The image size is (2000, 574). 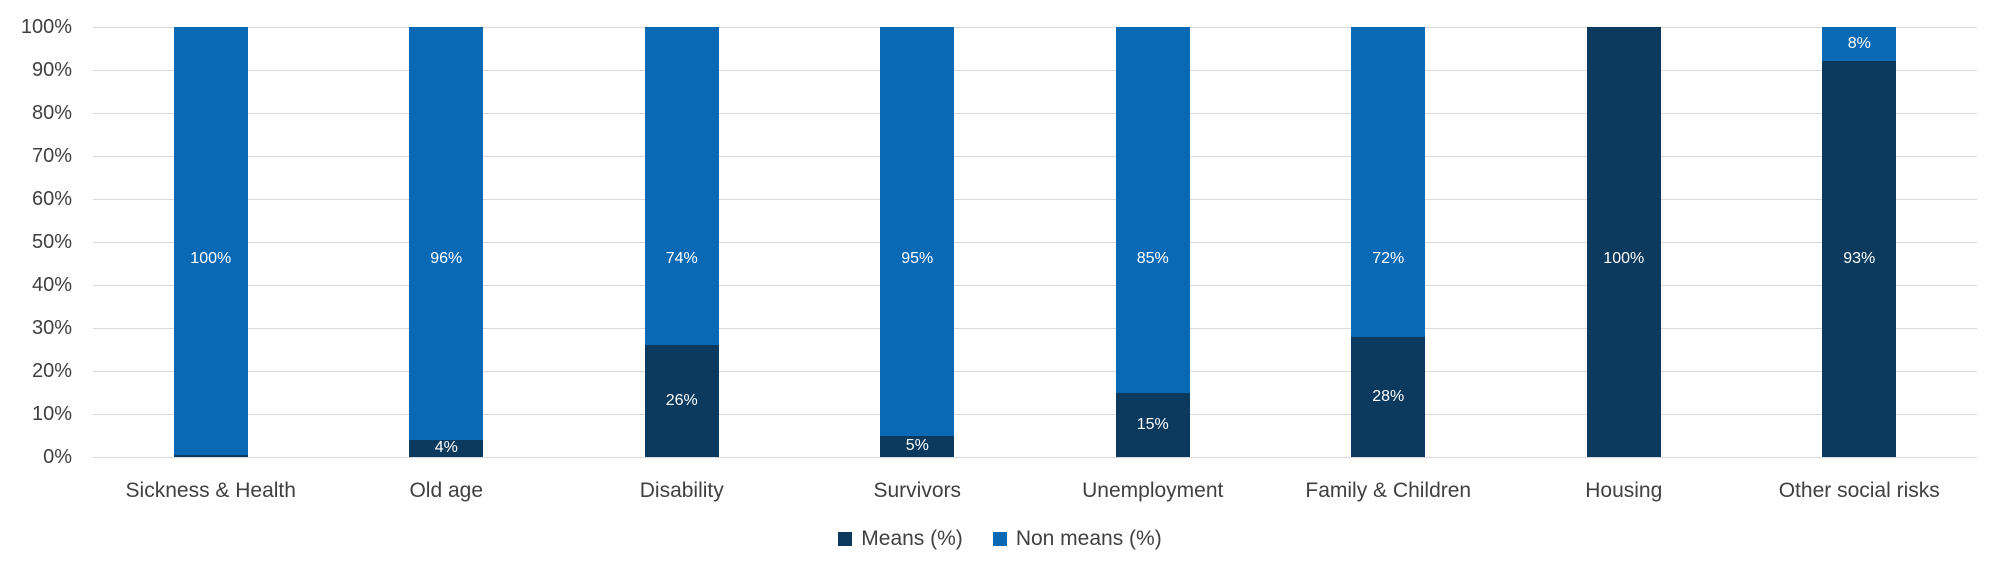 I want to click on data-label: 26%, so click(x=681, y=401).